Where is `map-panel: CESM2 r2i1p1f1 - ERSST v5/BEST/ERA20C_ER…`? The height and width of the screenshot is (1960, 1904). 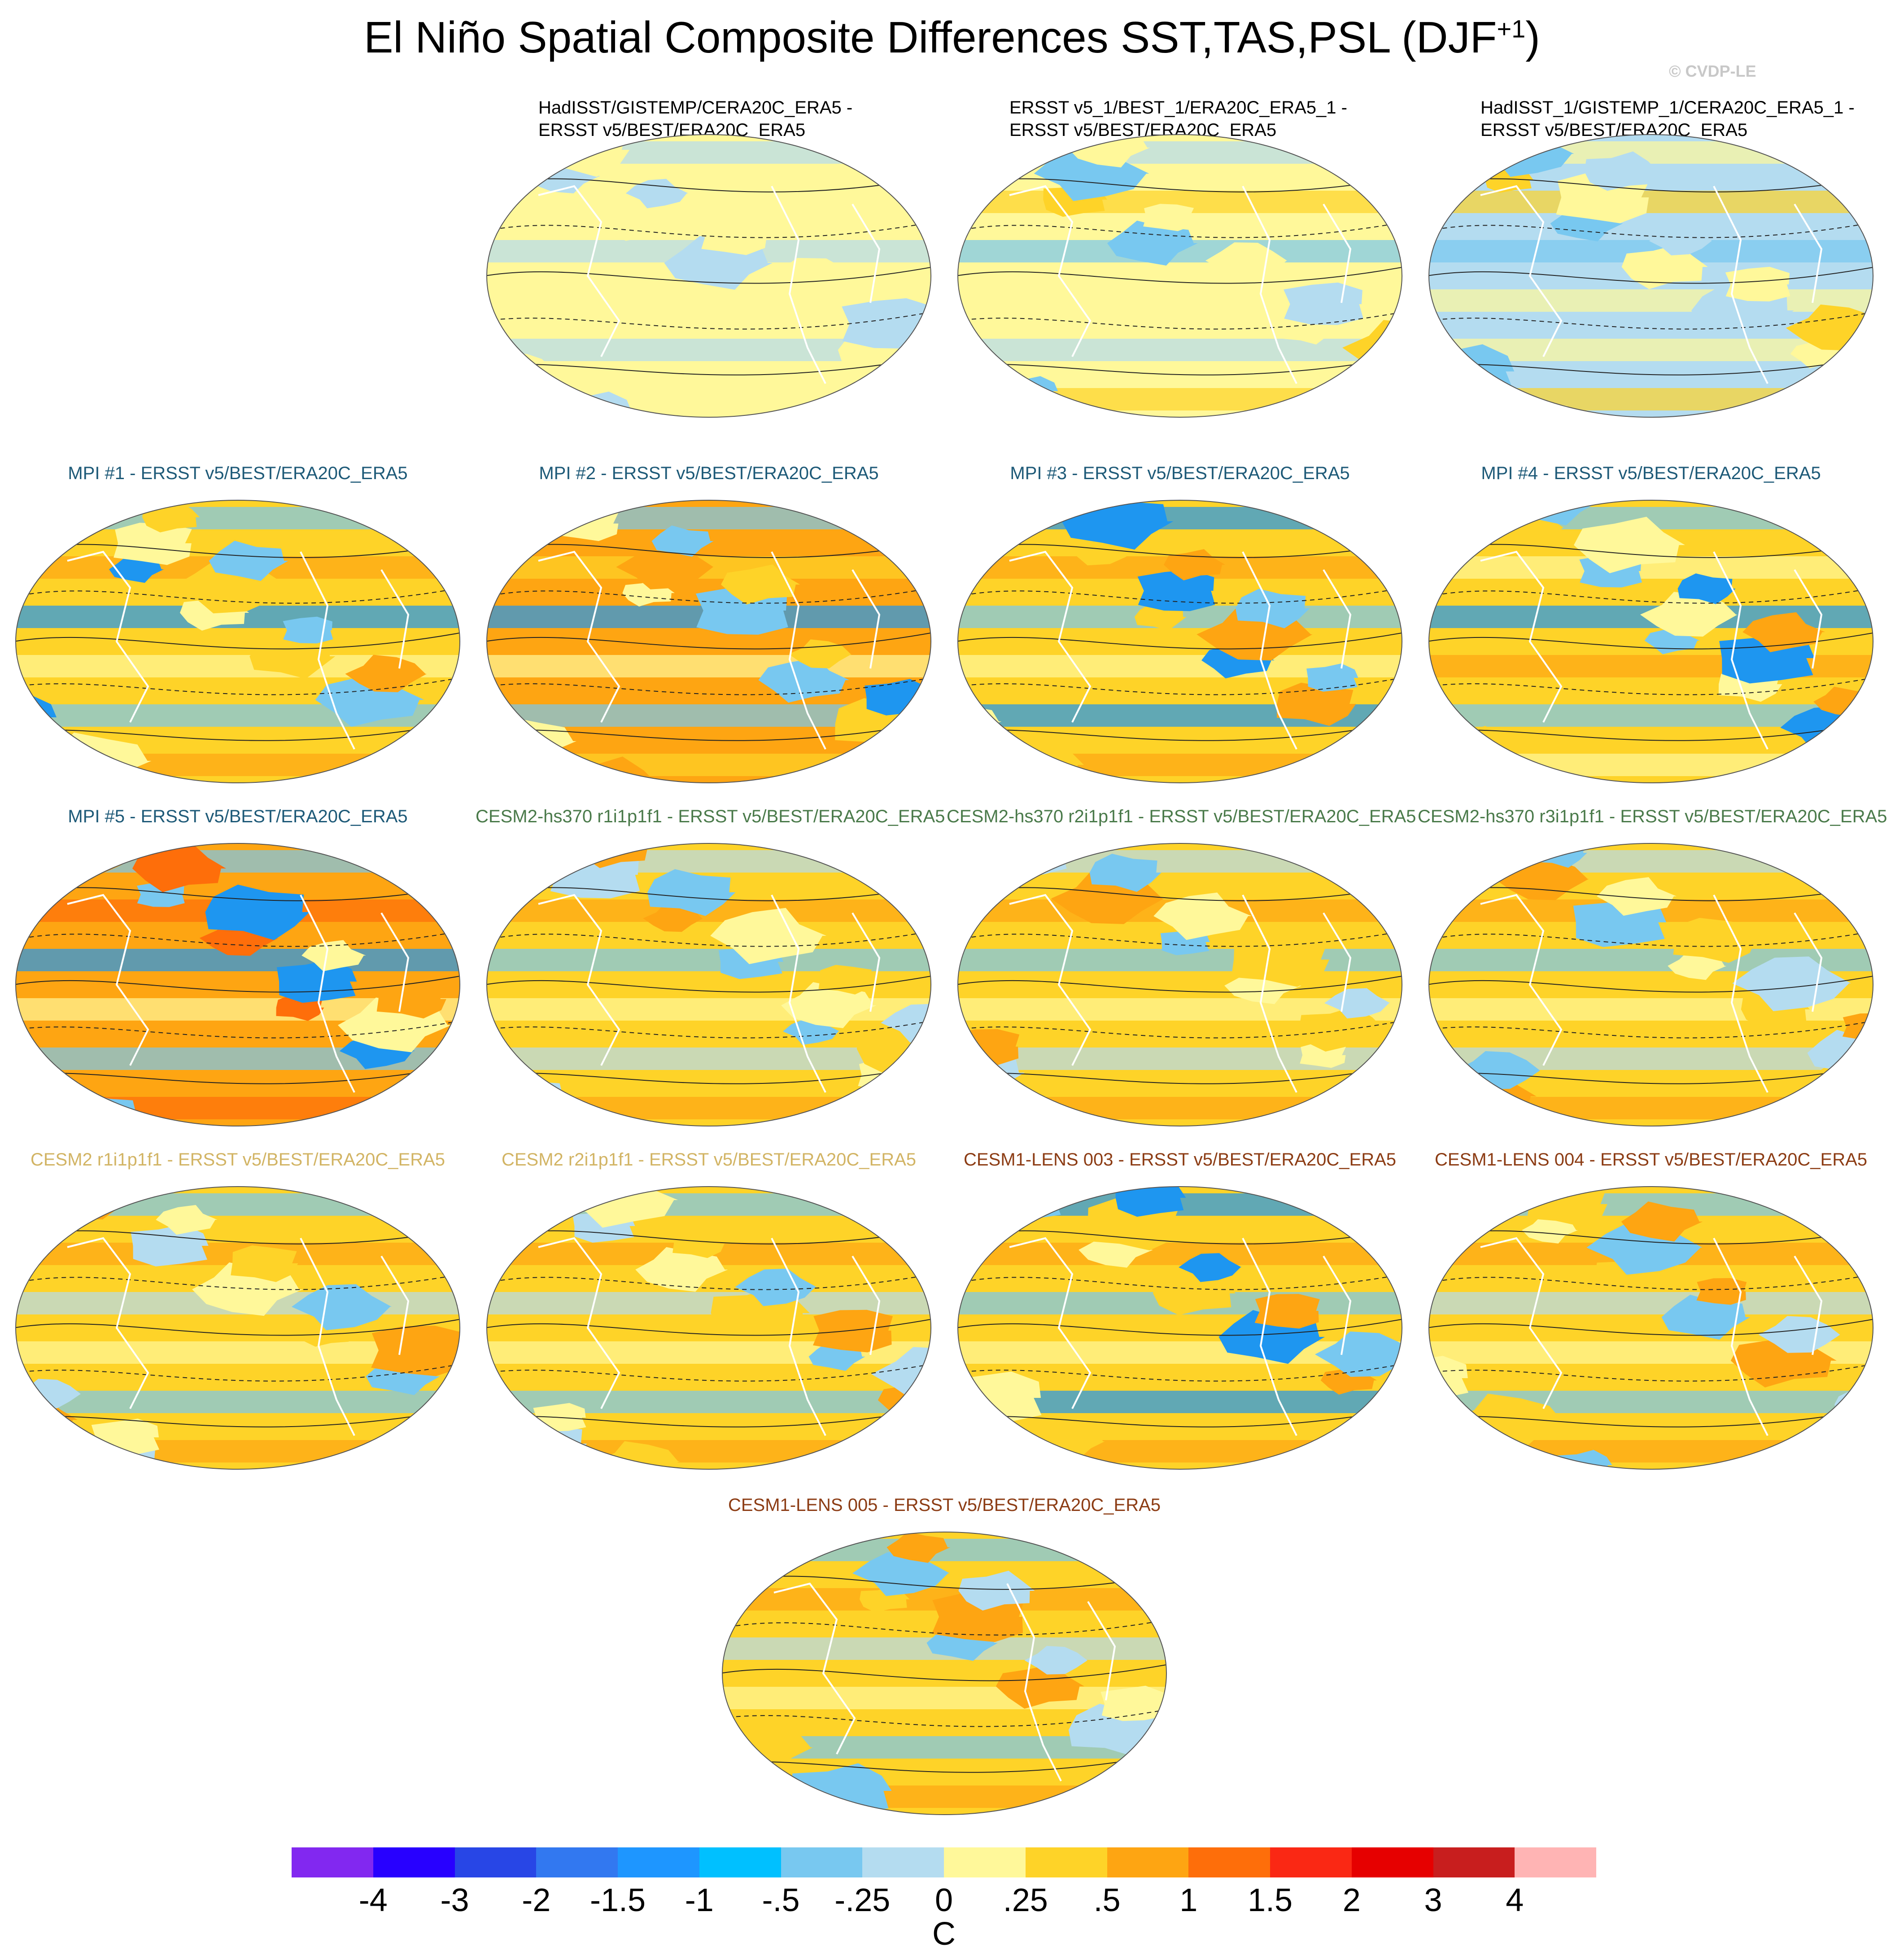
map-panel: CESM2 r2i1p1f1 - ERSST v5/BEST/ERA20C_ER… is located at coordinates (709, 1318).